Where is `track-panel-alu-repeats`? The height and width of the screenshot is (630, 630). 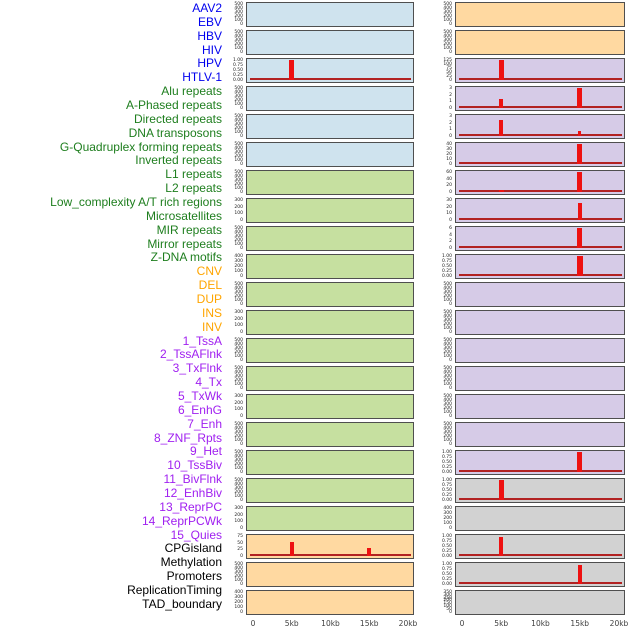
track-panel-alu-repeats is located at coordinates (330, 182).